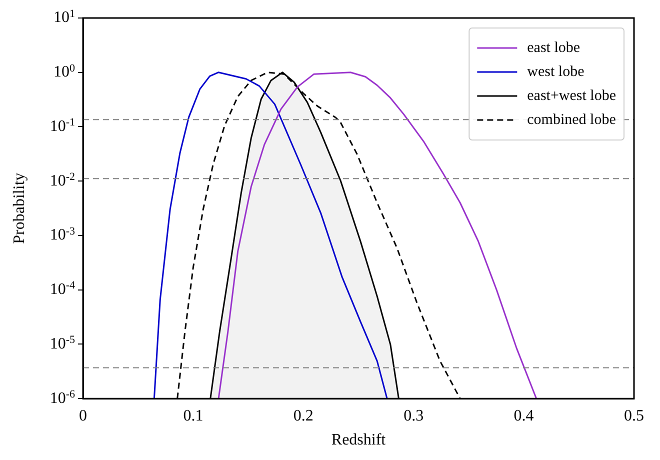 The image size is (660, 460). I want to click on x-axis-title: Redshift, so click(358, 440).